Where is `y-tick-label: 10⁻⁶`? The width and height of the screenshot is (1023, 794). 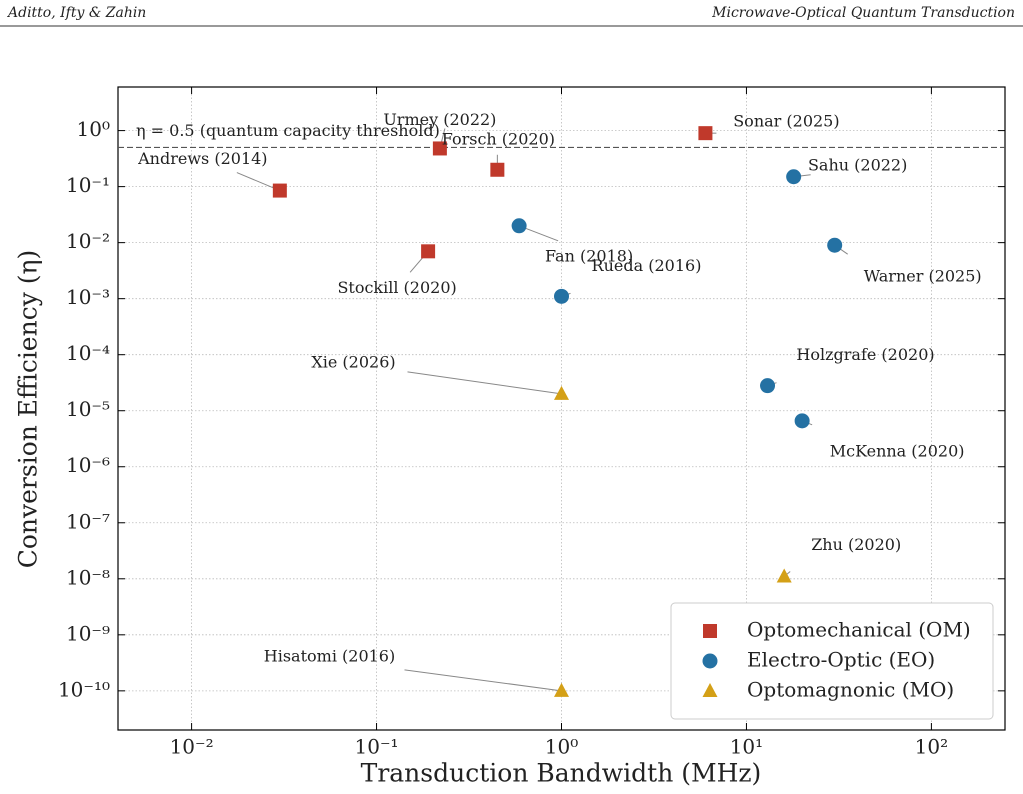
y-tick-label: 10⁻⁶ is located at coordinates (88, 465).